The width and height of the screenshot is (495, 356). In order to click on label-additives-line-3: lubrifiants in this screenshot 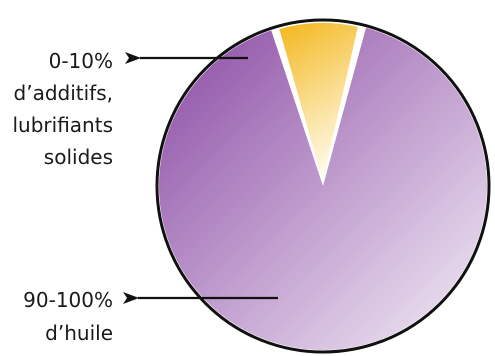, I will do `click(63, 125)`.